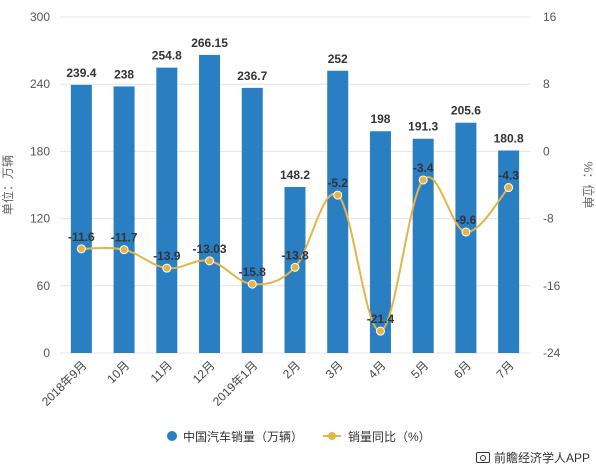  Describe the element at coordinates (172, 436) in the screenshot. I see `legend-bar-swatch` at that location.